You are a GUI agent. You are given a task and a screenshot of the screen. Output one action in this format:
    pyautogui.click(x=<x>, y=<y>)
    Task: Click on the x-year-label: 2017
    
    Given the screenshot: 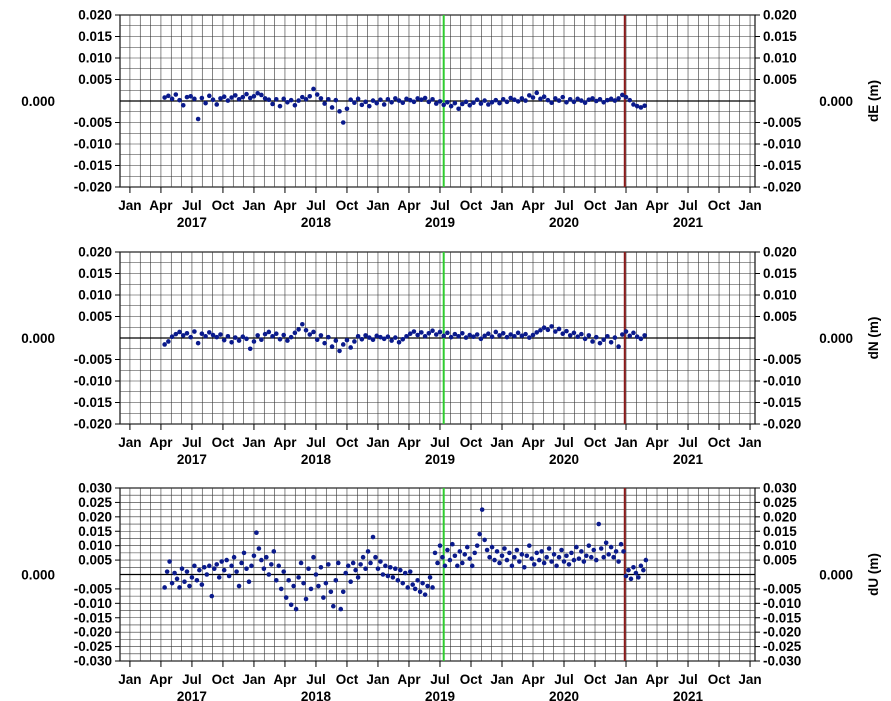 What is the action you would take?
    pyautogui.click(x=192, y=459)
    